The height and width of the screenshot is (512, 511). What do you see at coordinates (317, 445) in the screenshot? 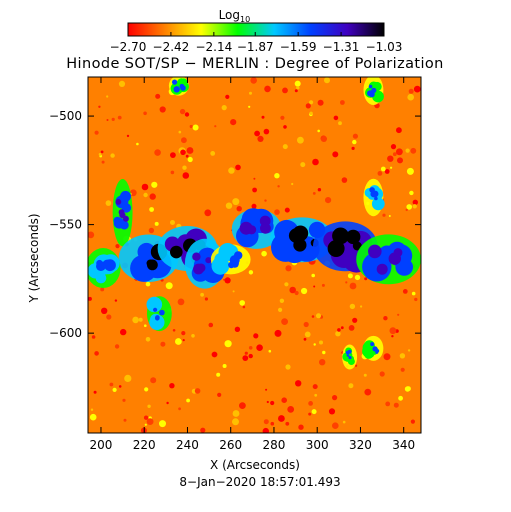
I see `x-tick-label: 300` at bounding box center [317, 445].